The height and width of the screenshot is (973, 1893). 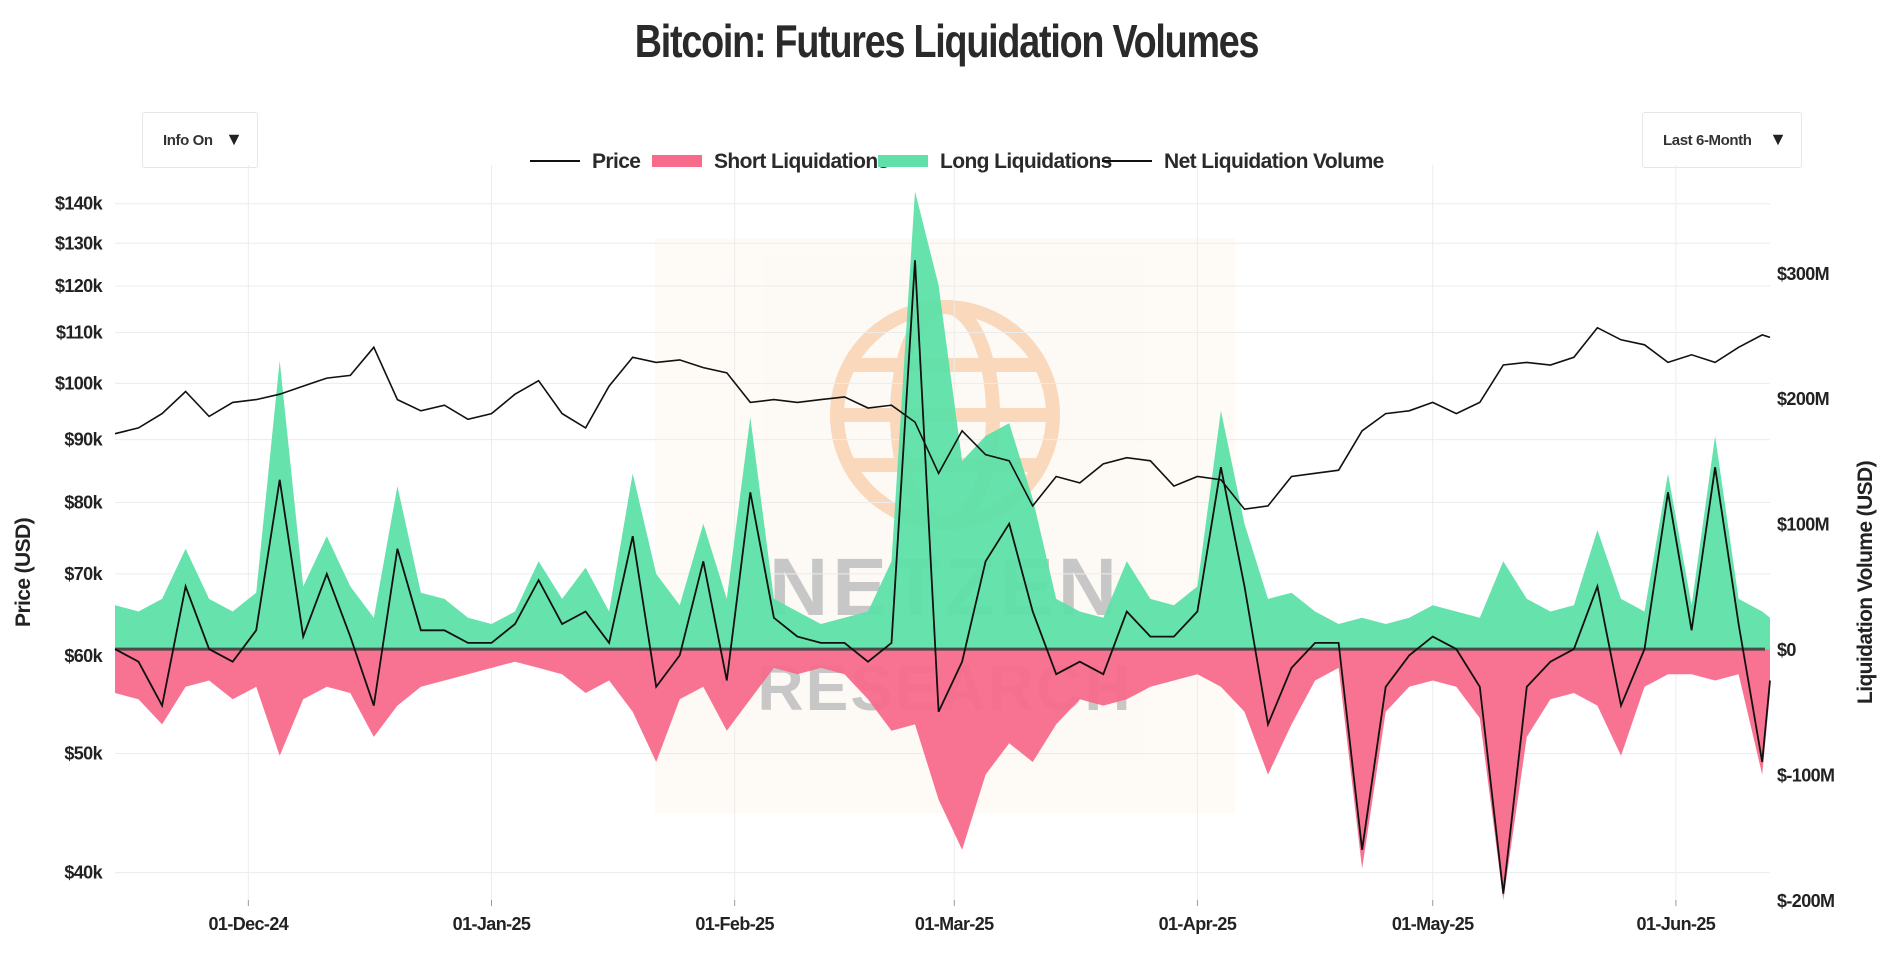 What do you see at coordinates (1865, 582) in the screenshot?
I see `y-right-axis-title: Liquidation Volume (USD)` at bounding box center [1865, 582].